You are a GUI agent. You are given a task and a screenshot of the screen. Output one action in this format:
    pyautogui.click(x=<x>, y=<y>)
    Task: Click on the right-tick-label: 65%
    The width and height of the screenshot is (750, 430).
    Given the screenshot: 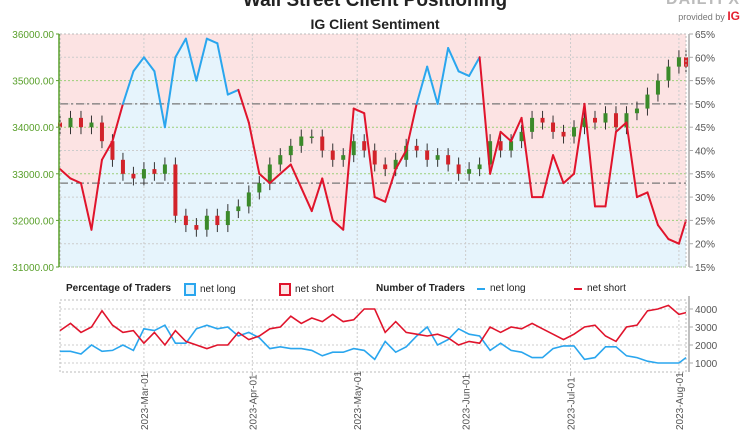 What is the action you would take?
    pyautogui.click(x=705, y=35)
    